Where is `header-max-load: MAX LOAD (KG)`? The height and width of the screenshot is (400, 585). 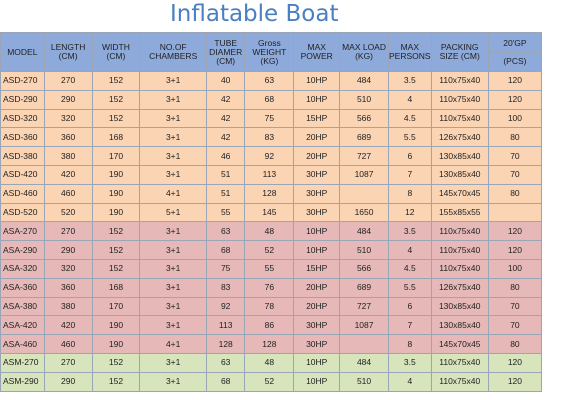 header-max-load: MAX LOAD (KG) is located at coordinates (364, 52).